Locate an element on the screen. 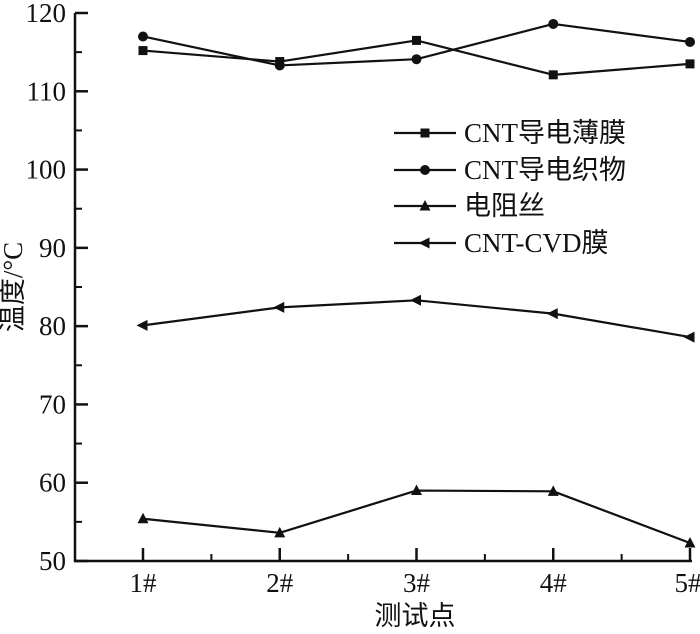 This screenshot has height=634, width=700. legend-marker-square is located at coordinates (425, 133).